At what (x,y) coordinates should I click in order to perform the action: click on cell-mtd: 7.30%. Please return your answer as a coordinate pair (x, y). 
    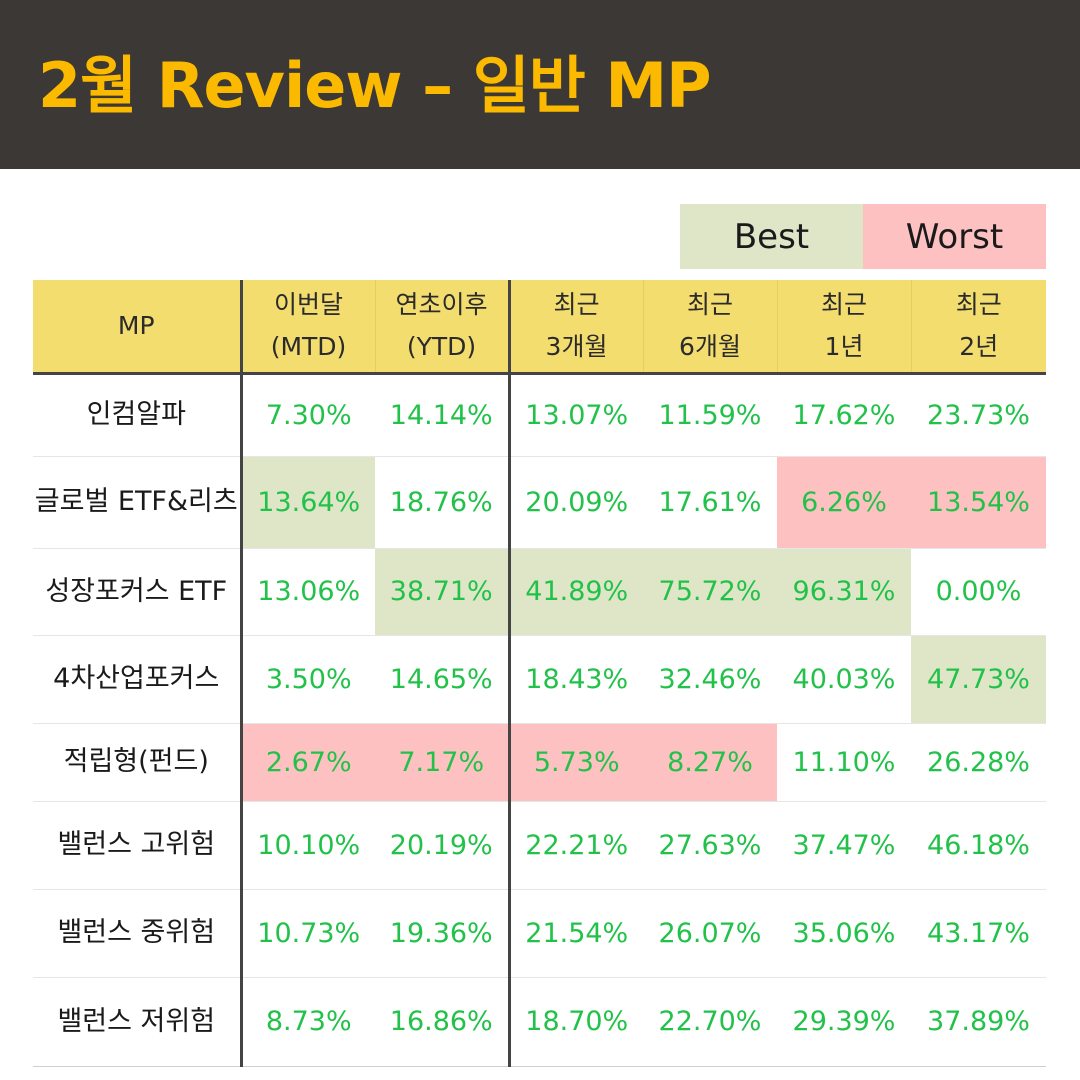
    Looking at the image, I should click on (307, 415).